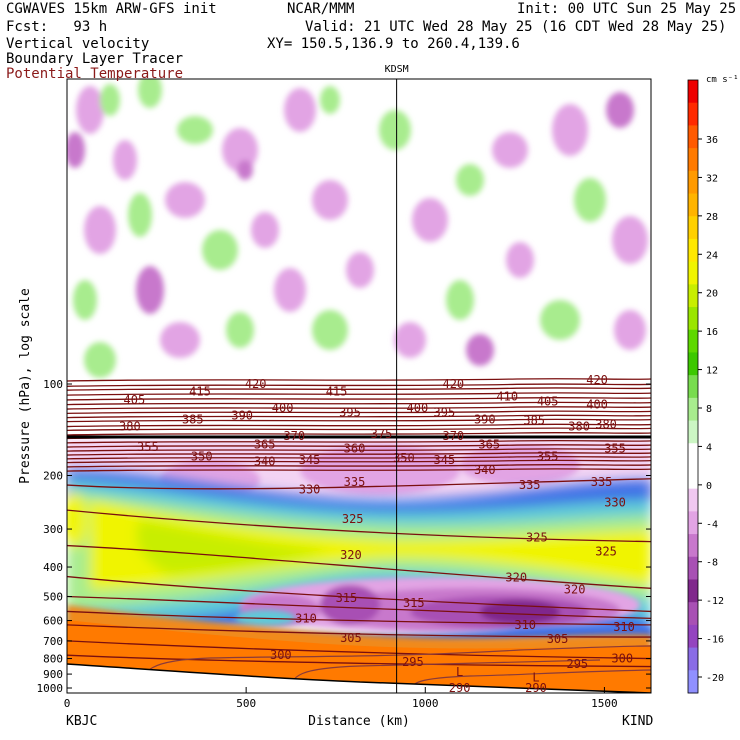 The image size is (740, 740). What do you see at coordinates (359, 721) in the screenshot?
I see `x-axis-label: Distance (km)` at bounding box center [359, 721].